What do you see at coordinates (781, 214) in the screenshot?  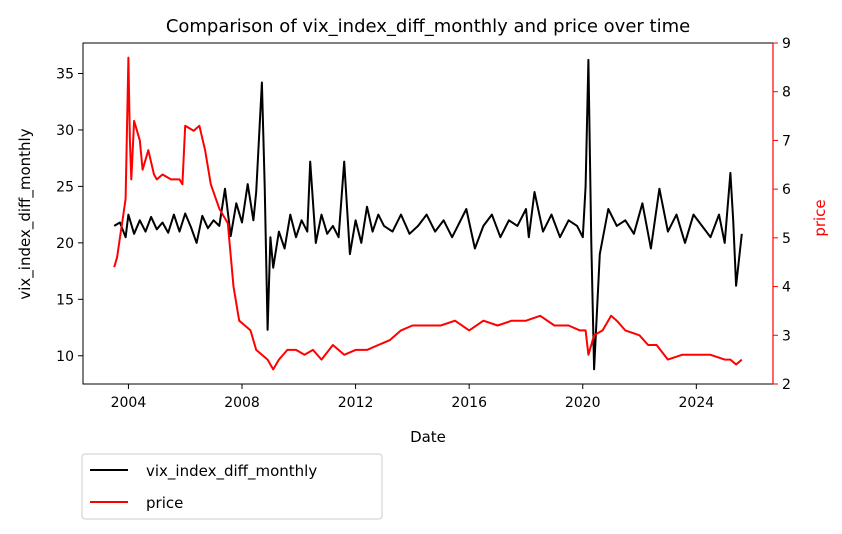 I see `y-right-axis: 2 3 4 5 6 7 8 9` at bounding box center [781, 214].